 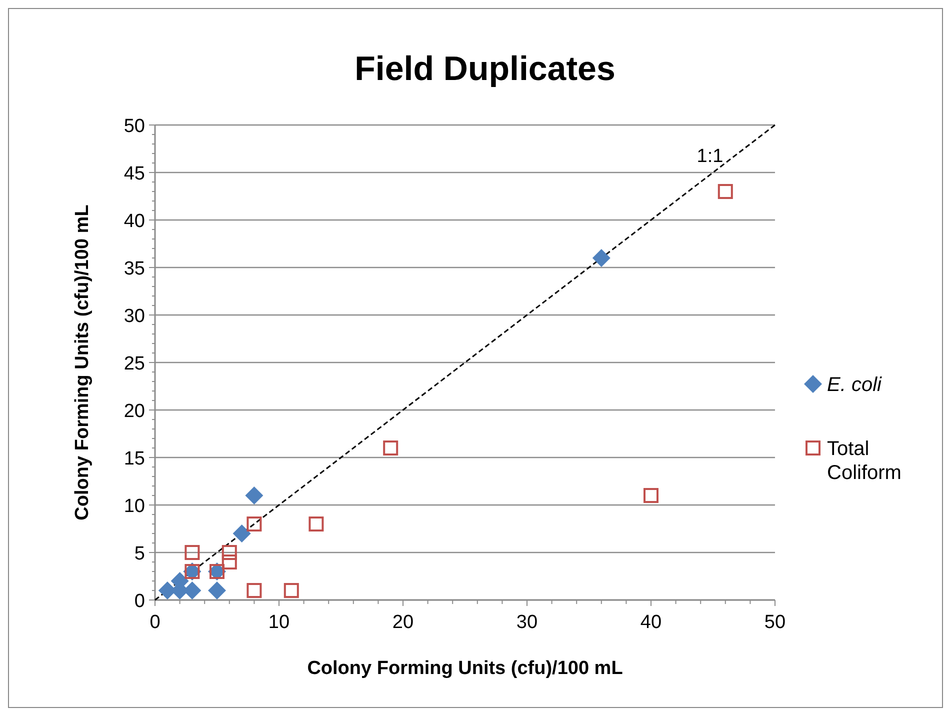 I want to click on x-tick-label: 10, so click(x=279, y=622).